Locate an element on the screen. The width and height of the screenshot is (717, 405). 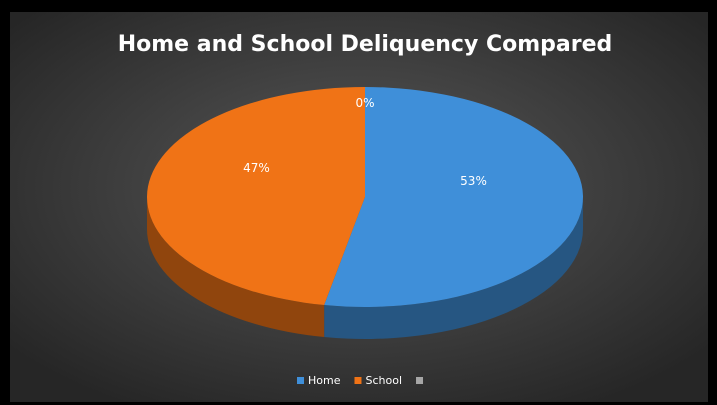
legend-label: School is located at coordinates (383, 380).